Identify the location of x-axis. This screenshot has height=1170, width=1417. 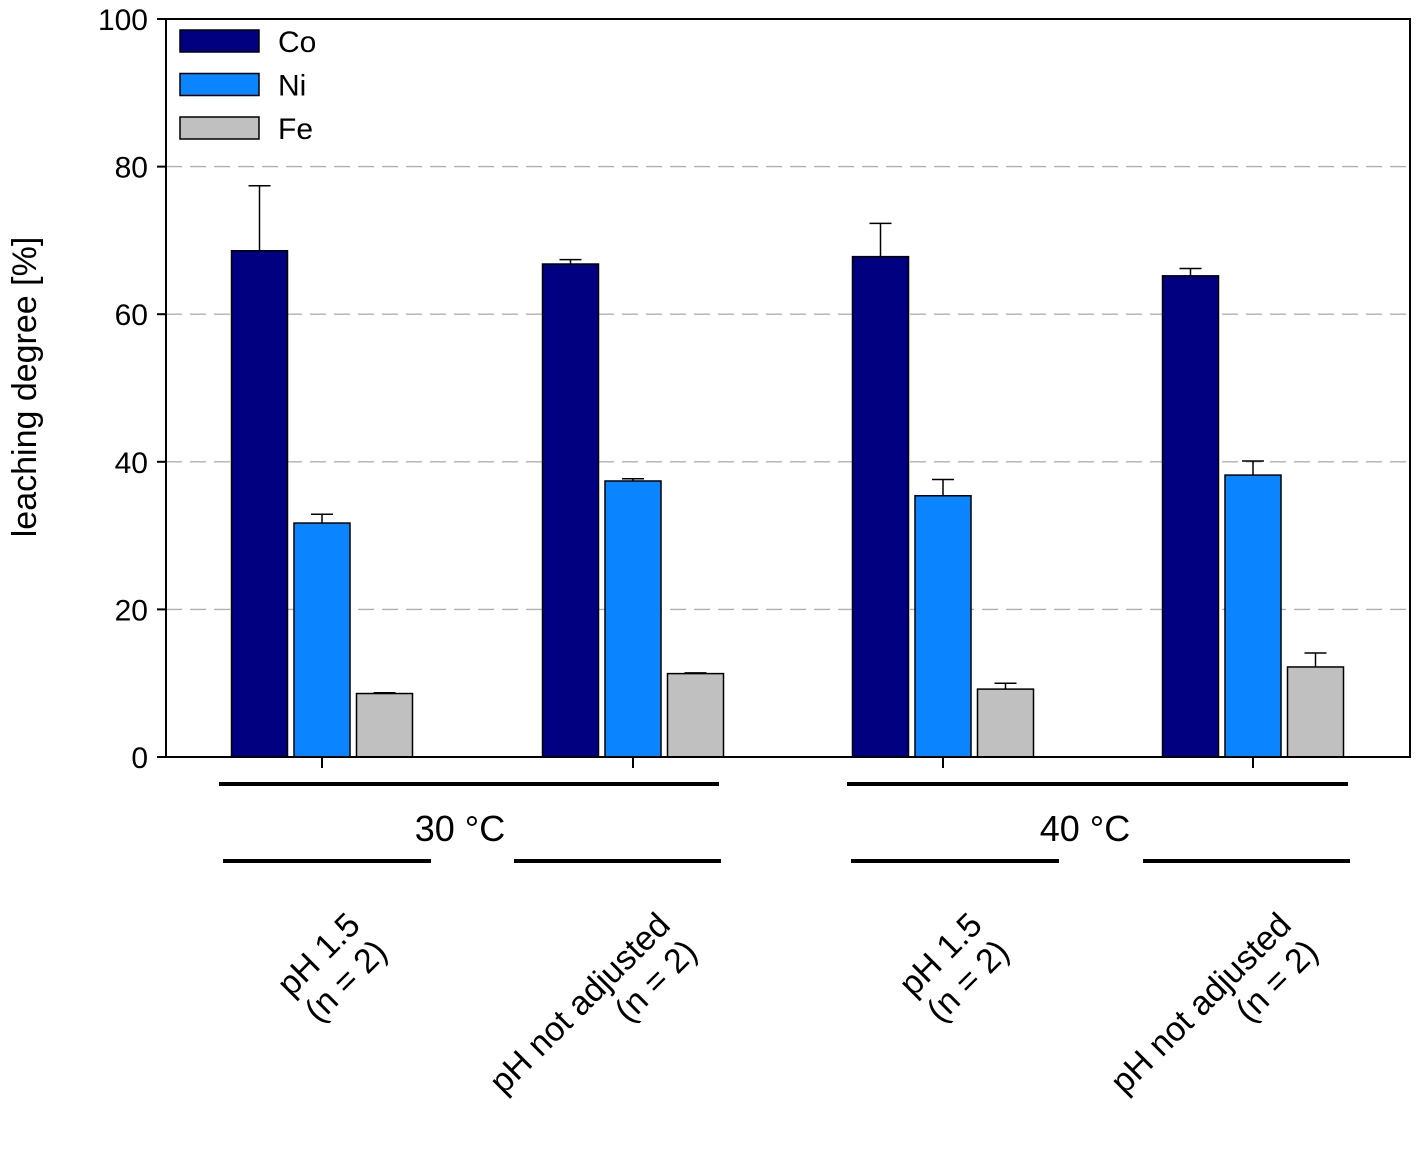
(787, 762).